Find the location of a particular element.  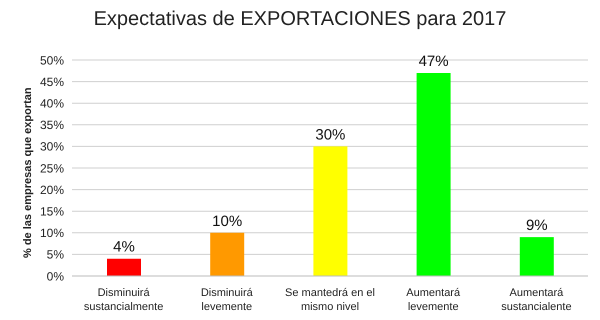

y-axis-title: % de las empresas que exportan is located at coordinates (28, 172).